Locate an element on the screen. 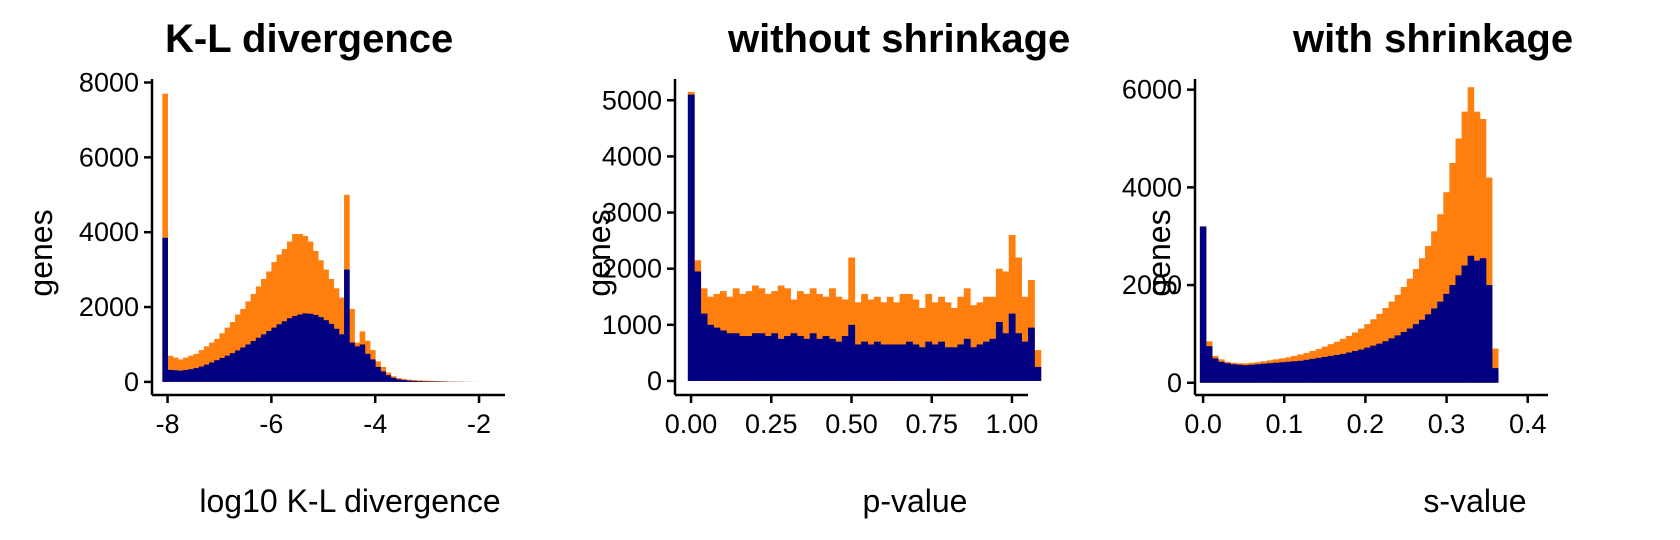 The image size is (1680, 540). y-tick-label: 2000 is located at coordinates (109, 307).